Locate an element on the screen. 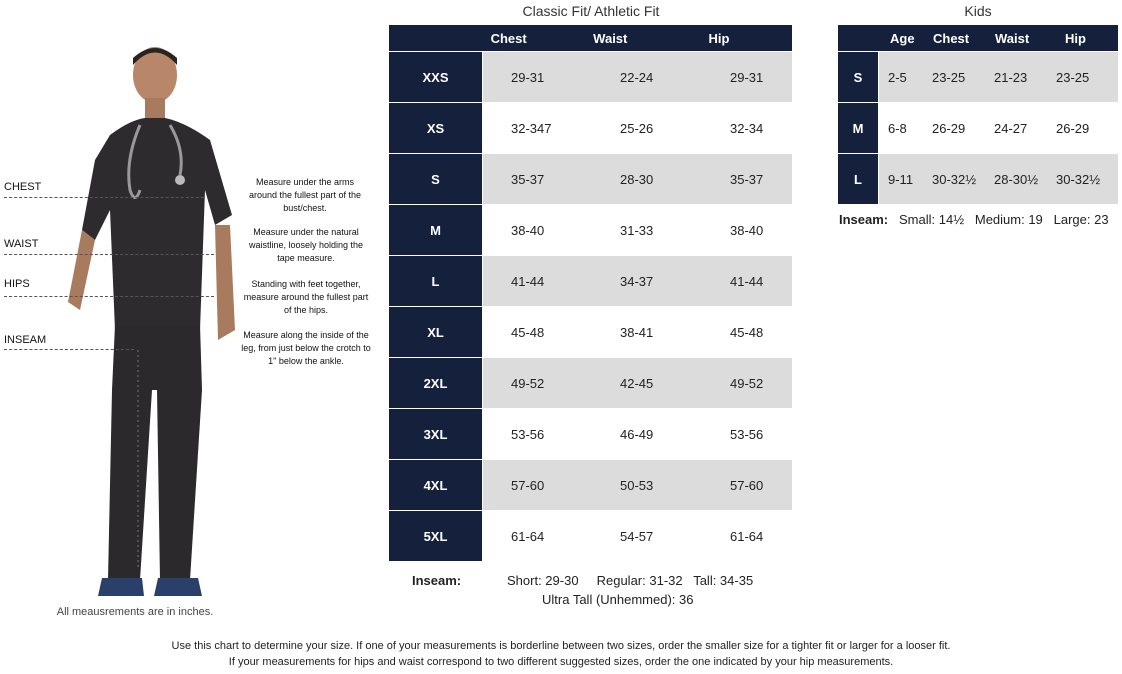 Image resolution: width=1122 pixels, height=674 pixels. waist-line is located at coordinates (109, 254).